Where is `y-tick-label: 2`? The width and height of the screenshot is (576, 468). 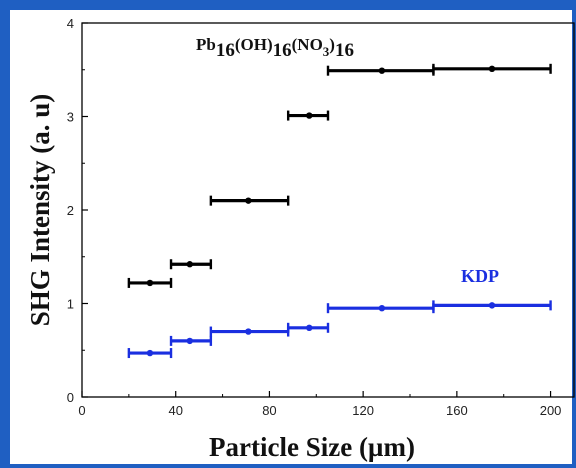 y-tick-label: 2 is located at coordinates (70, 210).